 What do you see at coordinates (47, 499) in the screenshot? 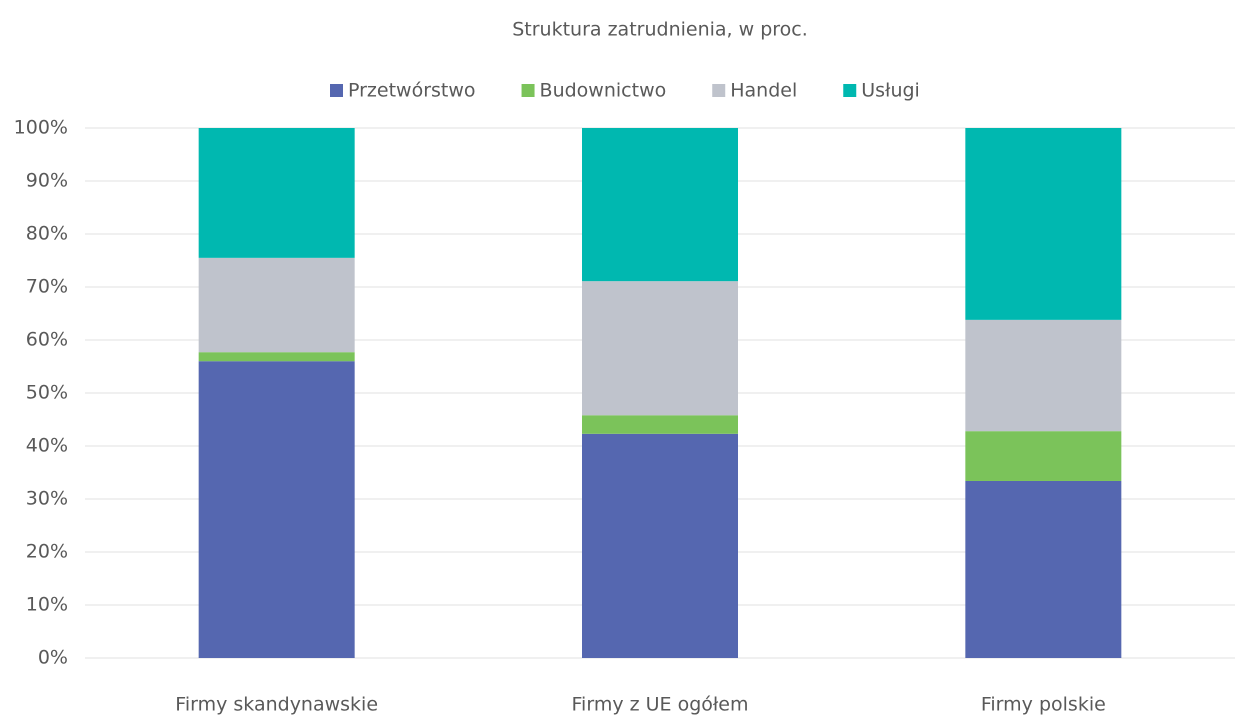
I see `y-tick-label: 30%` at bounding box center [47, 499].